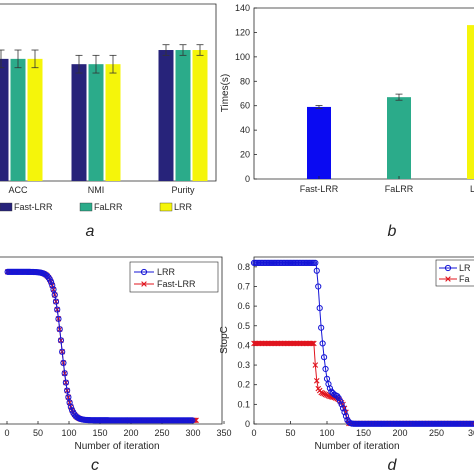 Image resolution: width=474 pixels, height=474 pixels. I want to click on panel-c-x-tick-label: 250, so click(161, 433).